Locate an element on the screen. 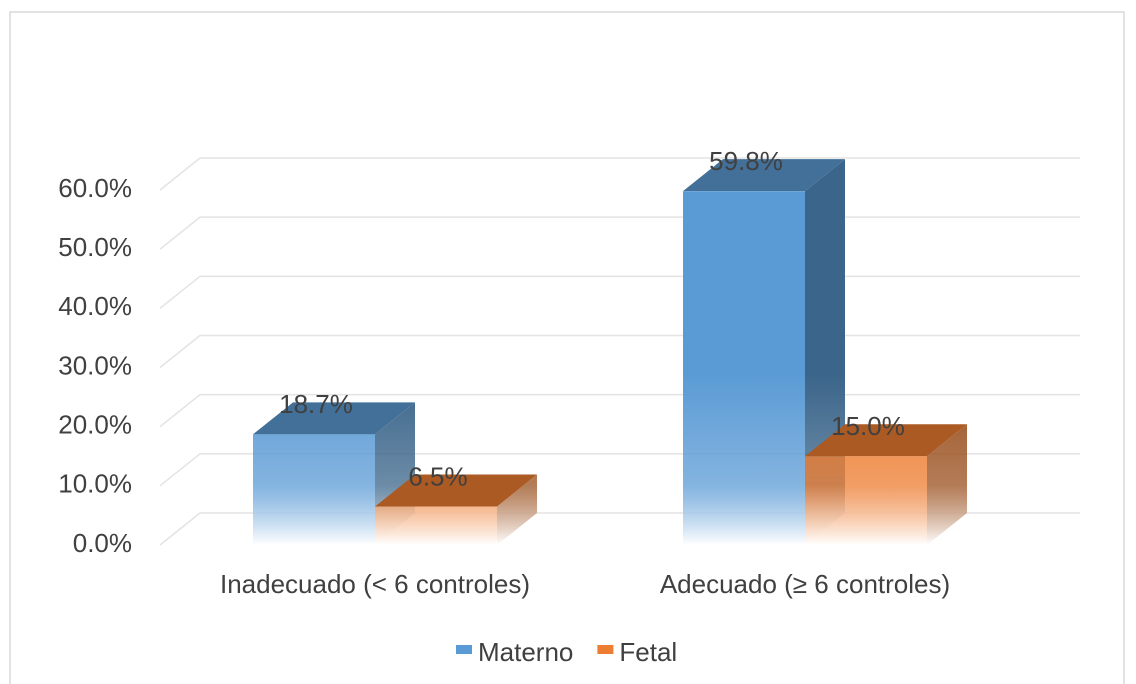 The width and height of the screenshot is (1136, 684). data-label: 59.8% is located at coordinates (746, 161).